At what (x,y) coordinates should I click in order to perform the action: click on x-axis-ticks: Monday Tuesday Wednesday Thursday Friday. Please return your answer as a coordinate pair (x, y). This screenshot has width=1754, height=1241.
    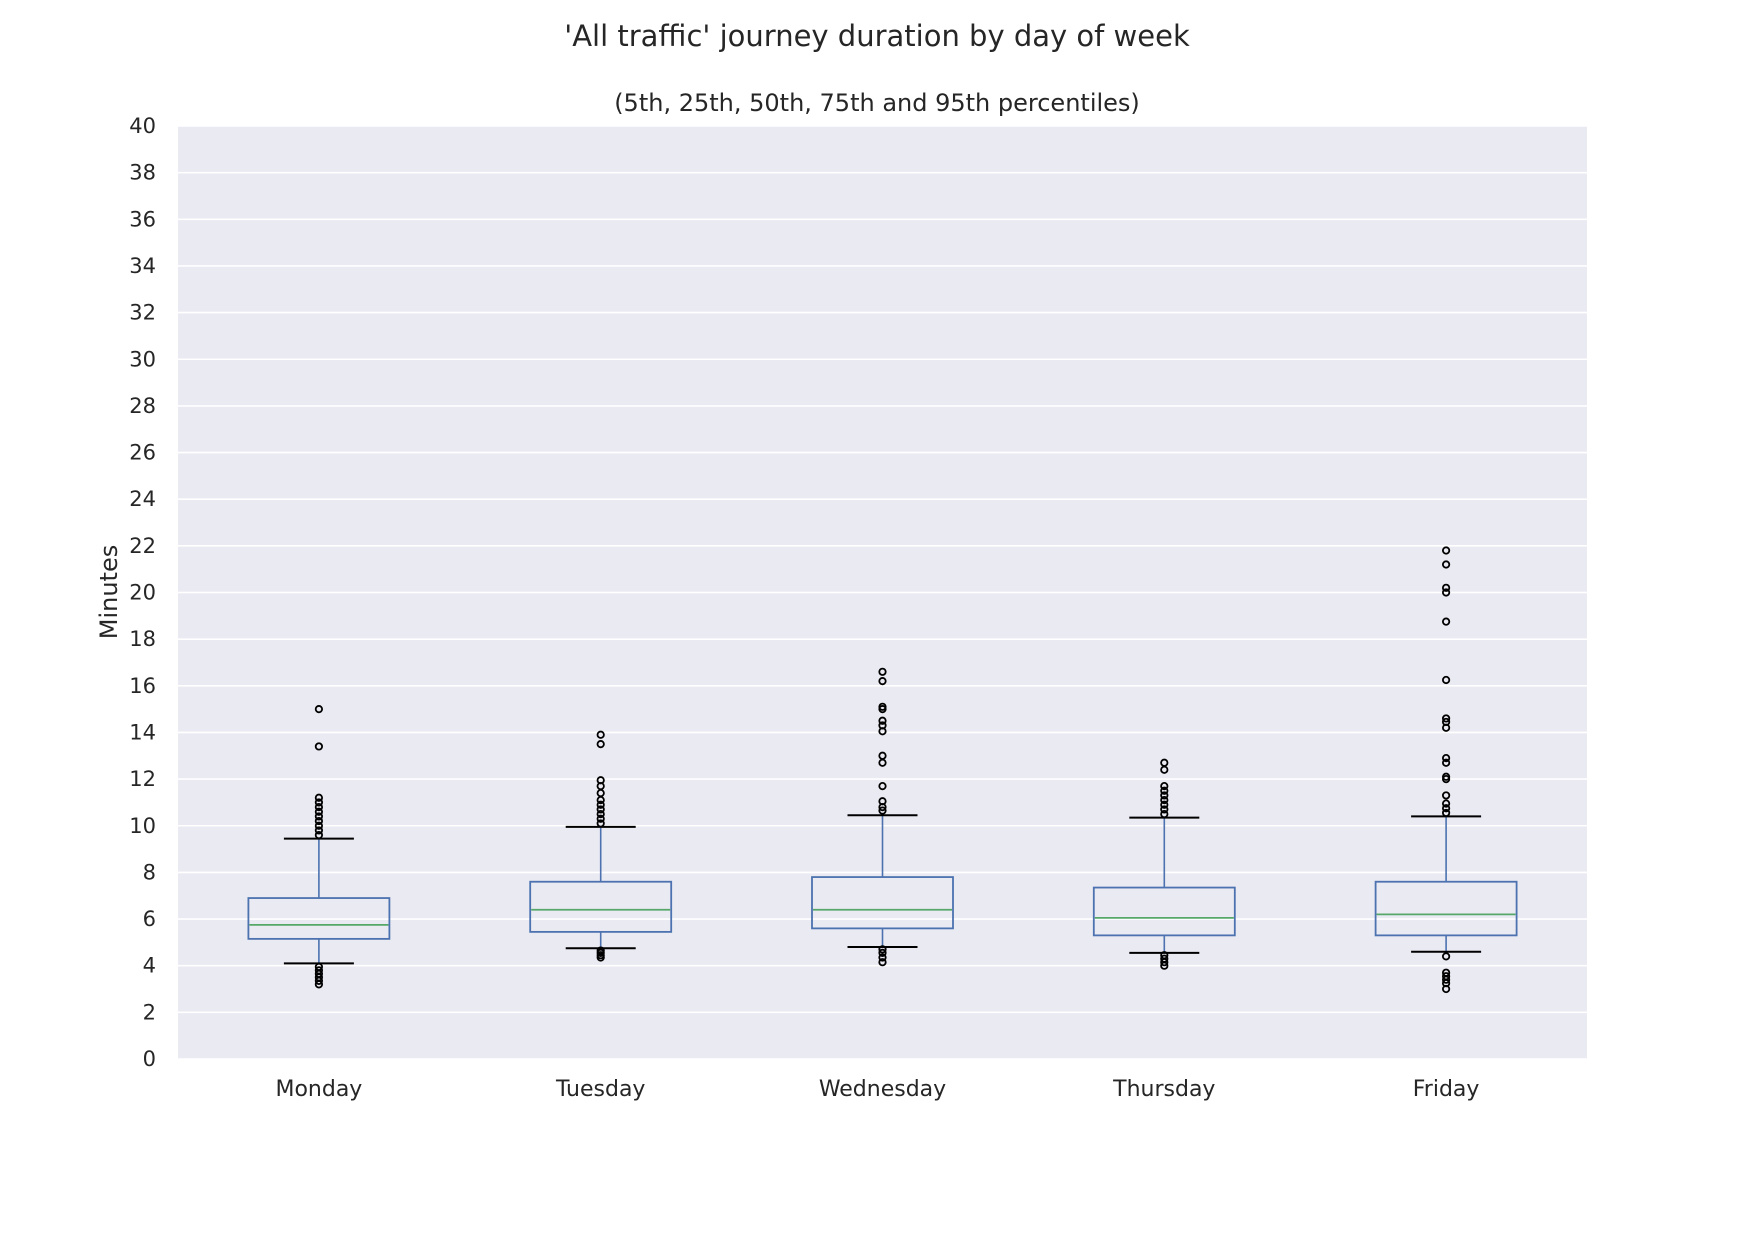
    Looking at the image, I should click on (877, 1089).